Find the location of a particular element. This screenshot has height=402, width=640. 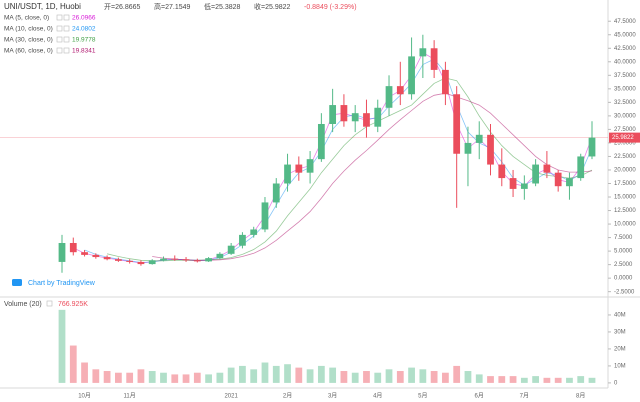

x-tick-label: 10月 is located at coordinates (84, 396).